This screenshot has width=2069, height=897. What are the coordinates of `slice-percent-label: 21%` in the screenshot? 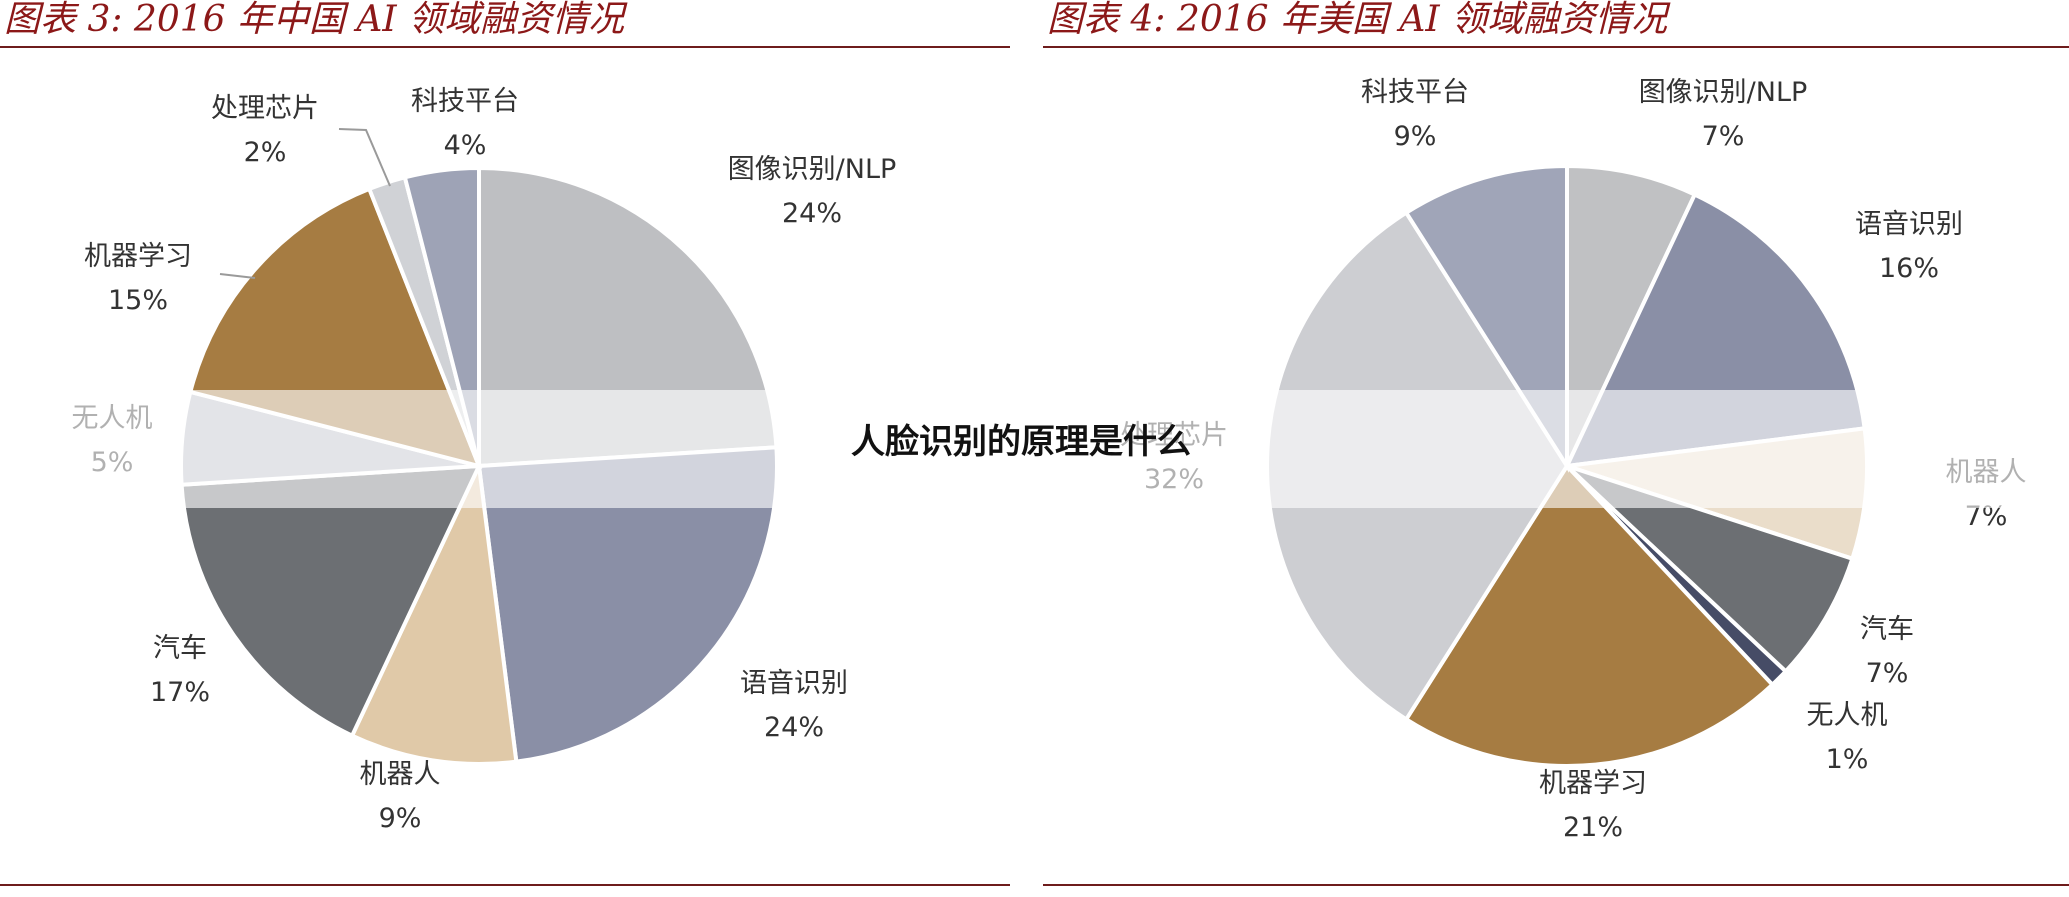 It's located at (1593, 827).